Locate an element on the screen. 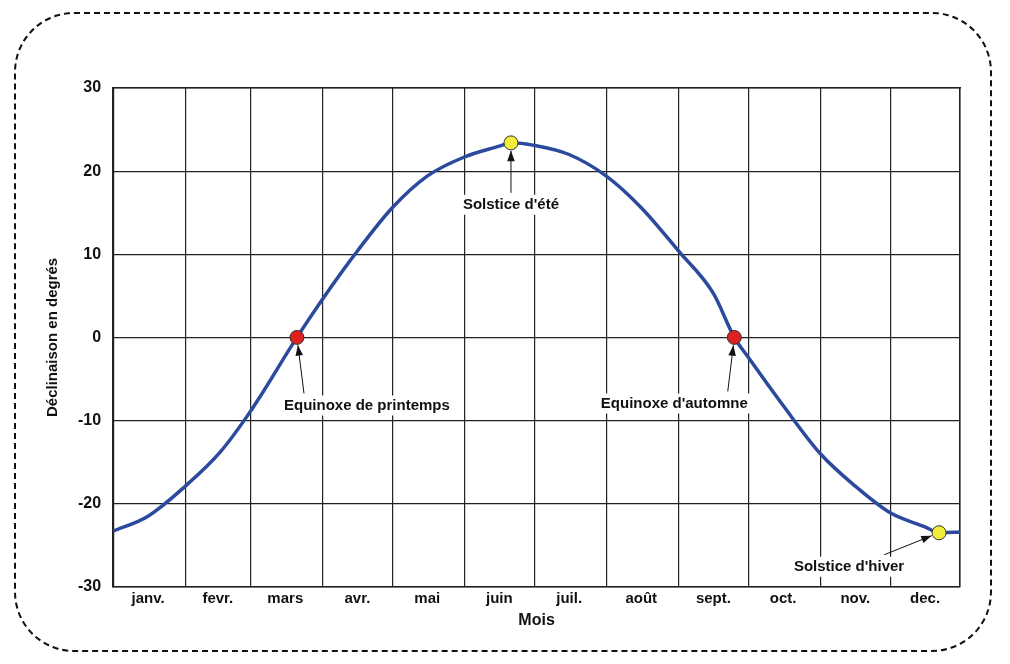 This screenshot has width=1010, height=664. y-tick-label: -20 is located at coordinates (90, 503).